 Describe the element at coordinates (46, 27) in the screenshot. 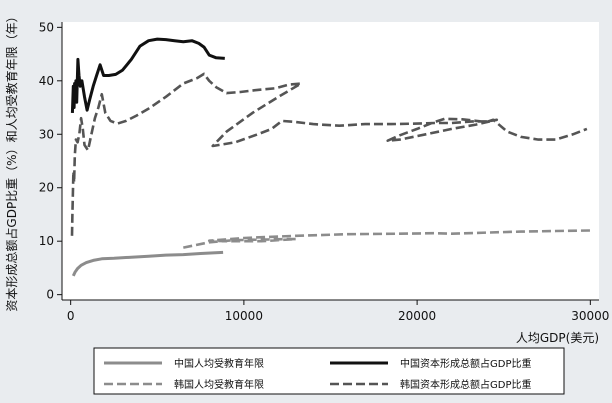

I see `y-tick-label: 50` at that location.